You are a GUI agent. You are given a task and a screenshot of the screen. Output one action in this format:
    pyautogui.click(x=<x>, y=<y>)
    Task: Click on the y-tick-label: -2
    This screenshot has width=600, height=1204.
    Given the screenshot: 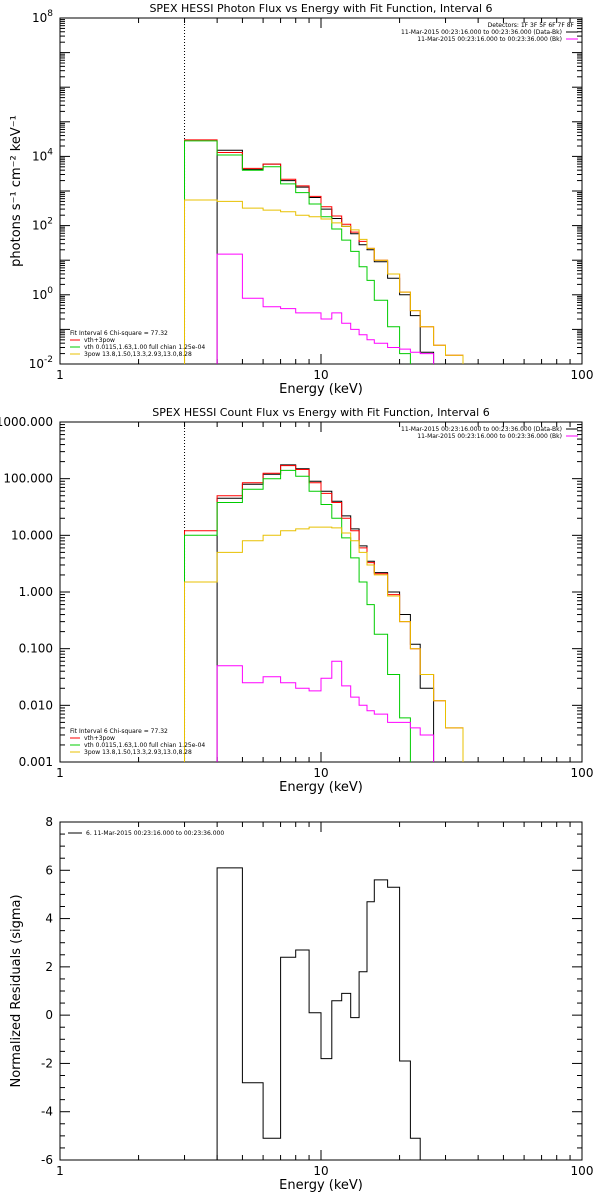 What is the action you would take?
    pyautogui.click(x=47, y=1063)
    